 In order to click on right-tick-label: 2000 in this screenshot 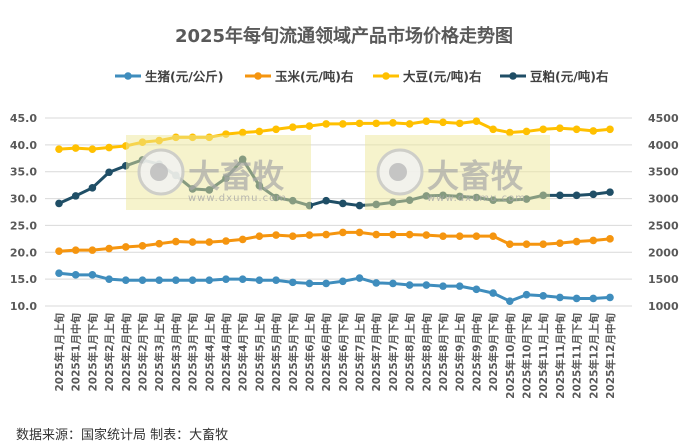, I will do `click(663, 252)`.